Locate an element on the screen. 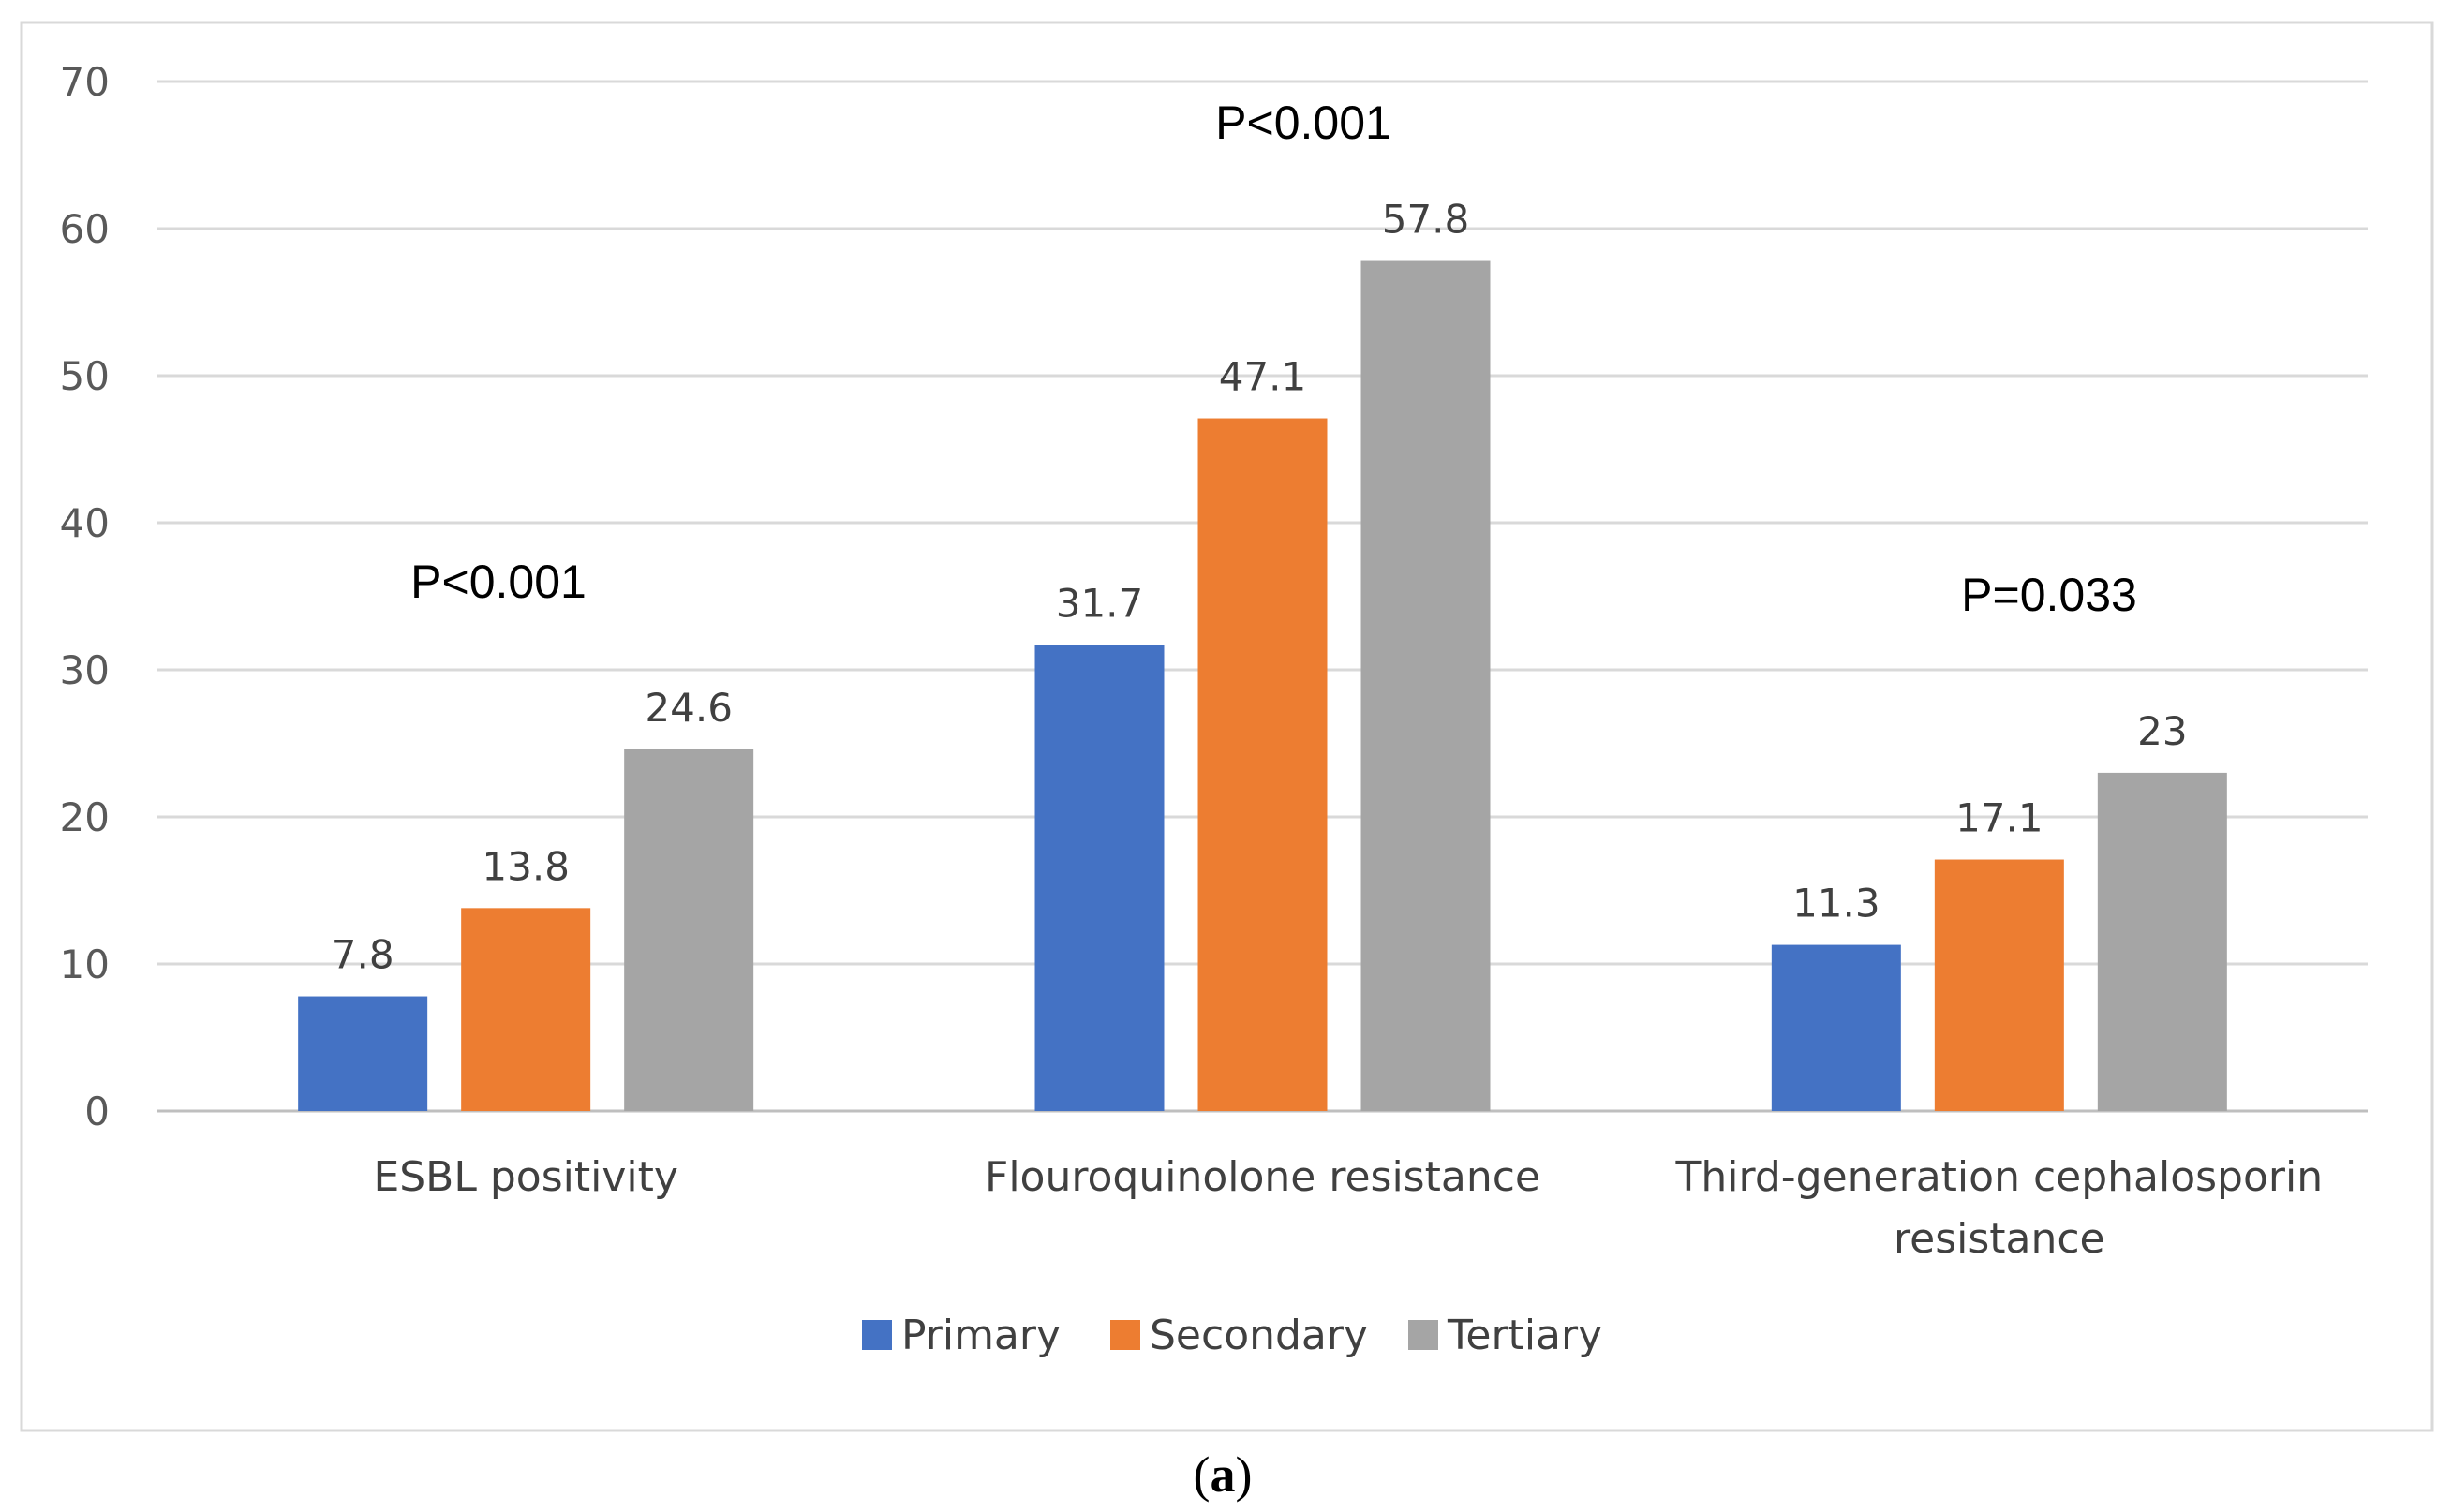  y-tick-label: 50 is located at coordinates (85, 376).